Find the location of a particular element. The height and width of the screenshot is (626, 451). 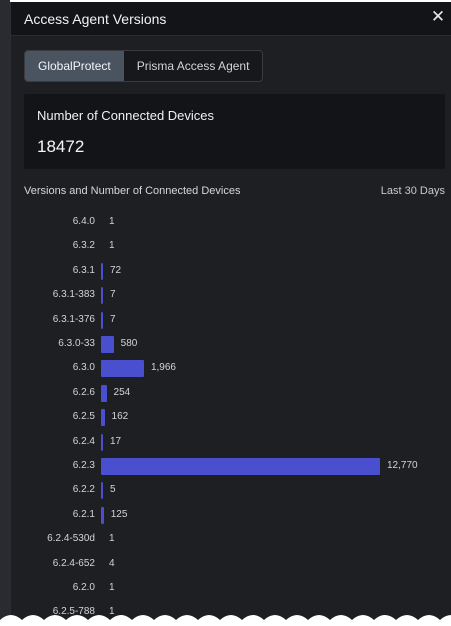

category-label: 6.2.3 is located at coordinates (53, 465).